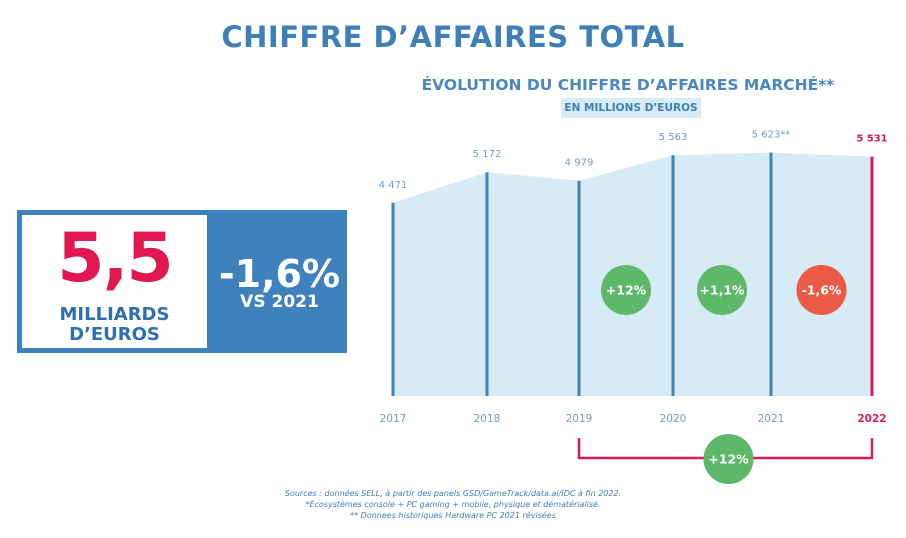 The height and width of the screenshot is (538, 906). I want to click on kpi-unit-line2: D’EUROS, so click(114, 334).